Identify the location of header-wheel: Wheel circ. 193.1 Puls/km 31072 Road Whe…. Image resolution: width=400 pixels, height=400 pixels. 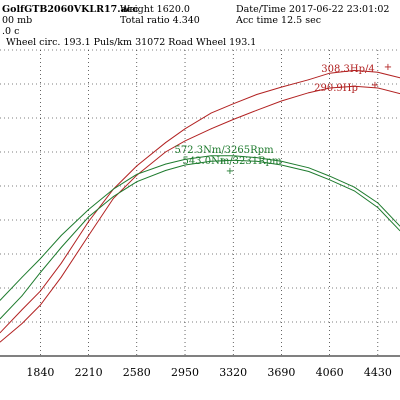
(131, 42).